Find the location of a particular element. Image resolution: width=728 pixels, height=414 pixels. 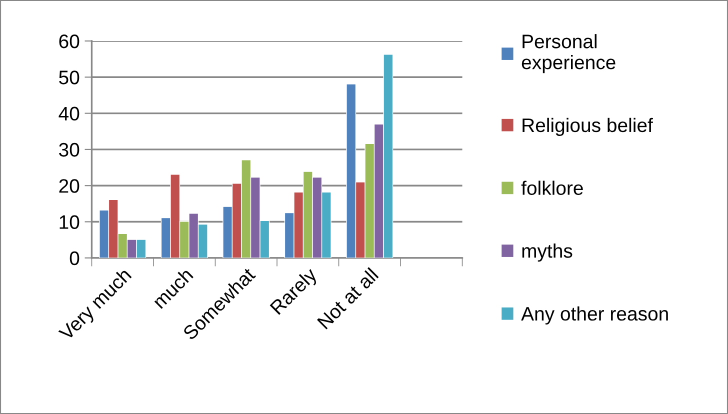

x-tick-label: Not at all is located at coordinates (347, 298).